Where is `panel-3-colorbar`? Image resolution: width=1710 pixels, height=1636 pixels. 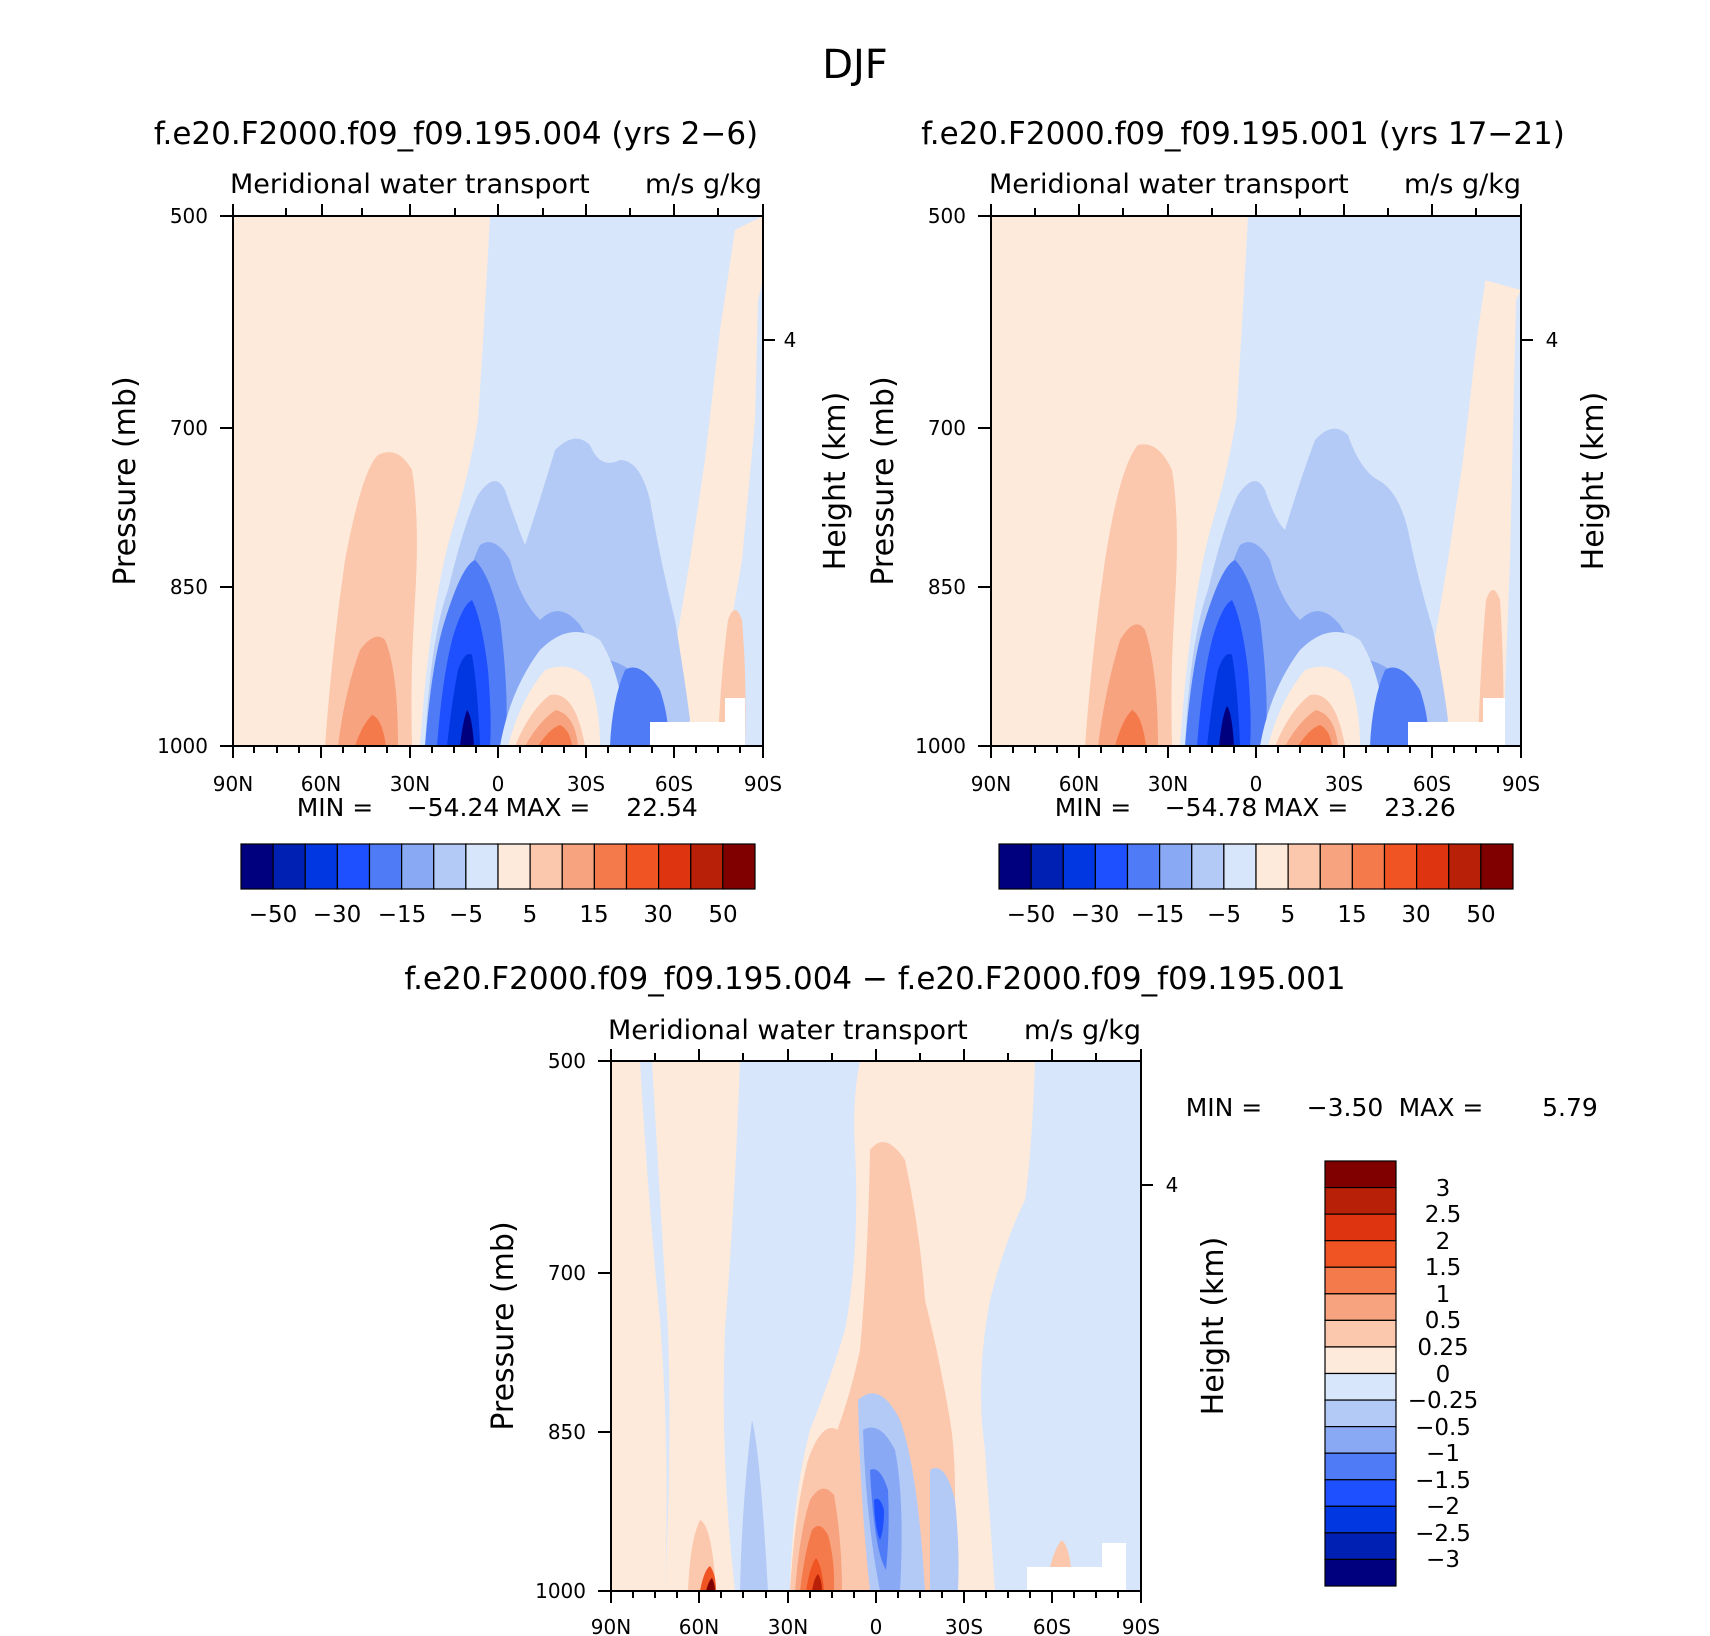 panel-3-colorbar is located at coordinates (1360, 1373).